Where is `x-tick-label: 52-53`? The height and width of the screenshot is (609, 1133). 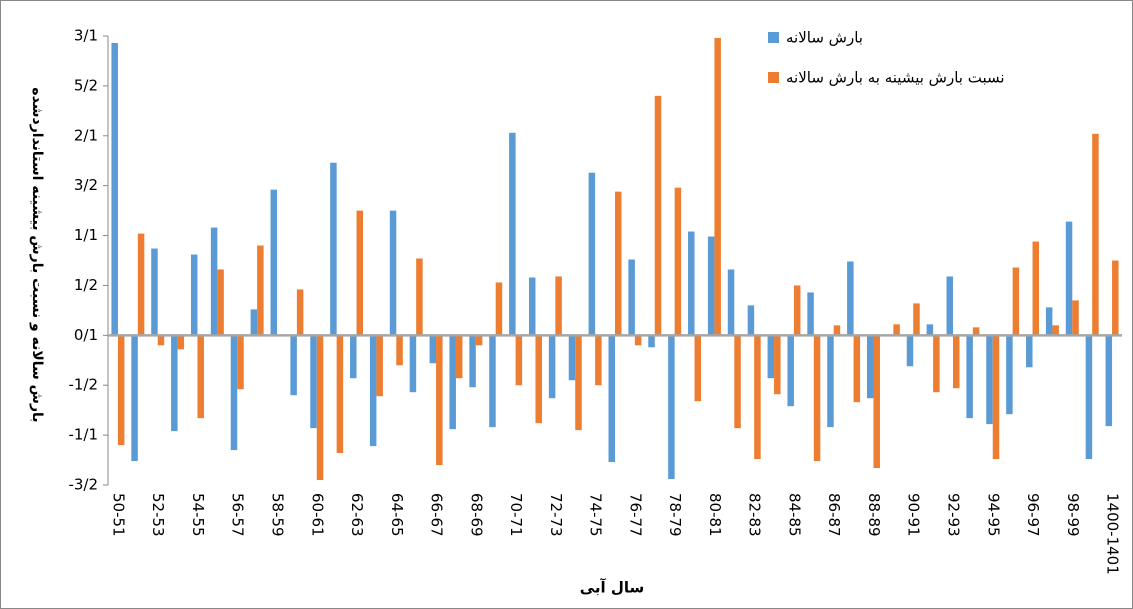
x-tick-label: 52-53 is located at coordinates (158, 515).